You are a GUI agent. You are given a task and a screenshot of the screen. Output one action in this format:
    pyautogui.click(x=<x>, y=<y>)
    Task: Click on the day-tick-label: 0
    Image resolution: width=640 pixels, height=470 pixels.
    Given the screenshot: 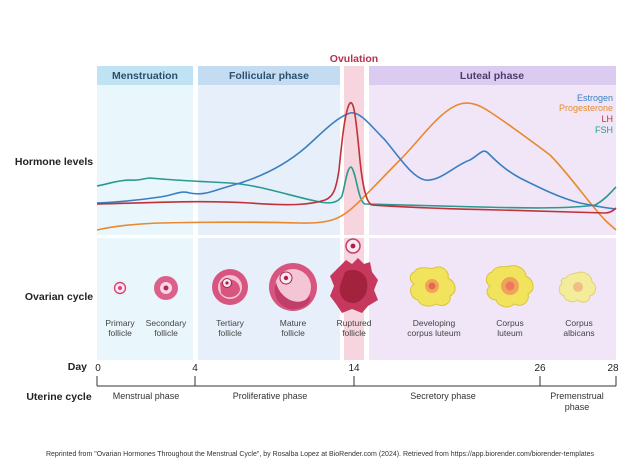 What is the action you would take?
    pyautogui.click(x=98, y=368)
    